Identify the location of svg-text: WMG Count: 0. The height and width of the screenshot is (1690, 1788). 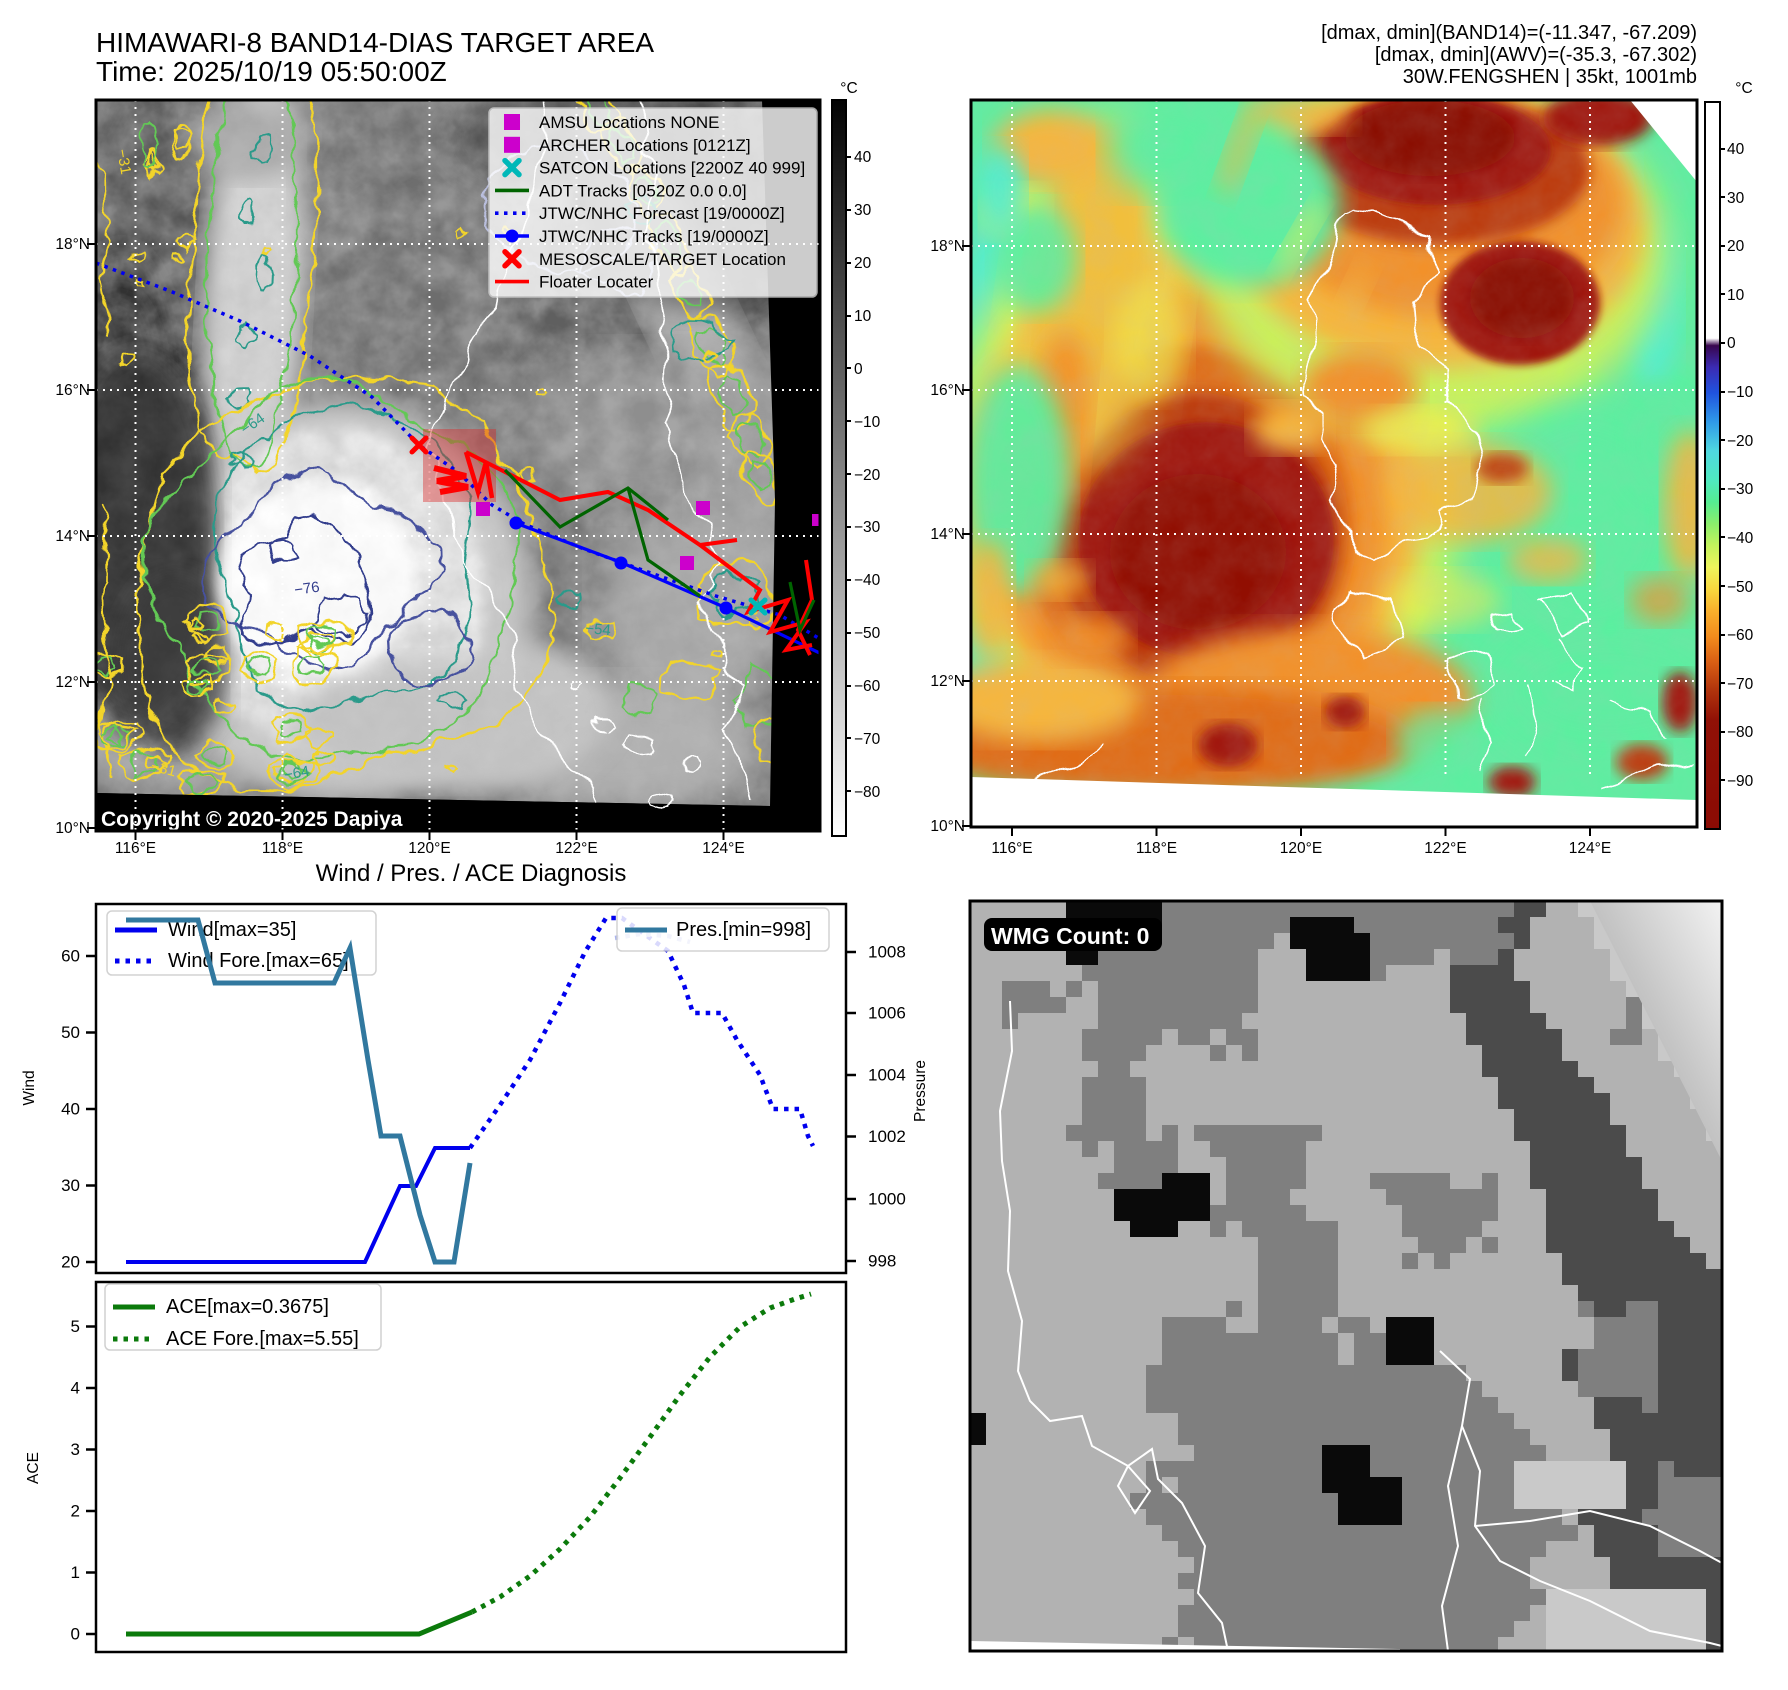
(1070, 936).